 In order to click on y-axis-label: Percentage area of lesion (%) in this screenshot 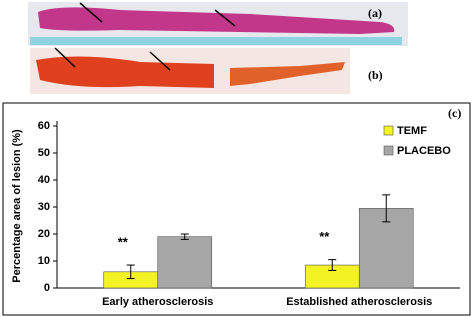, I will do `click(17, 206)`.